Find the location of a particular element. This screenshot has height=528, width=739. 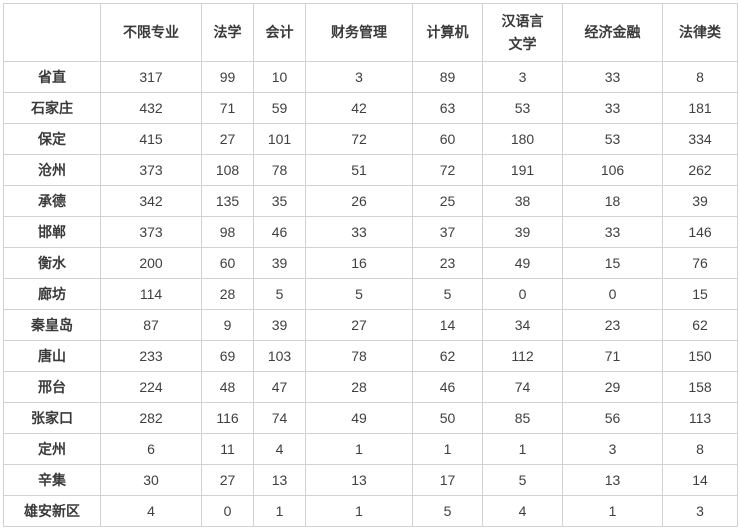

data-cell: 101 is located at coordinates (279, 139).